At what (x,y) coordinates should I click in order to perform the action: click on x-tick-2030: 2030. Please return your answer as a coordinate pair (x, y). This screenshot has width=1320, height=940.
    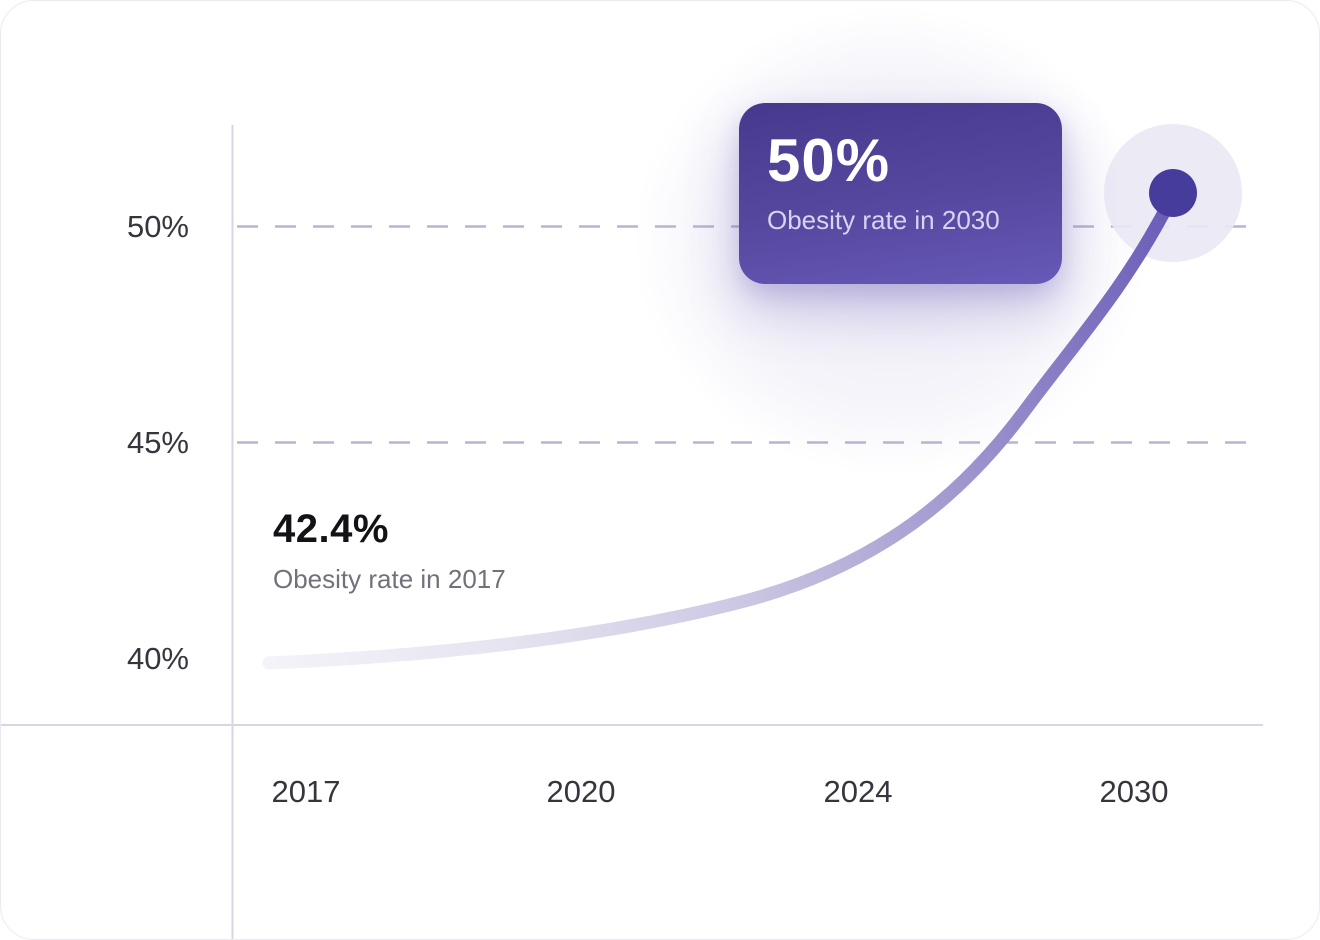
    Looking at the image, I should click on (1134, 791).